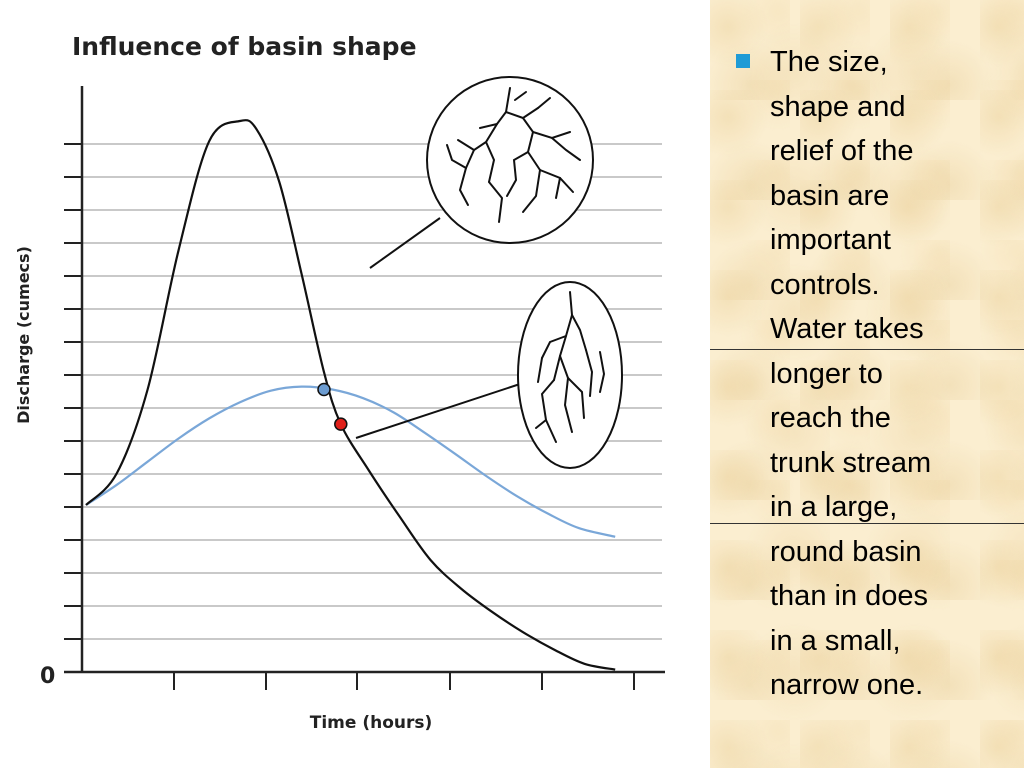 Image resolution: width=1024 pixels, height=768 pixels. What do you see at coordinates (834, 507) in the screenshot?
I see `bullet-text-line: in a large,` at bounding box center [834, 507].